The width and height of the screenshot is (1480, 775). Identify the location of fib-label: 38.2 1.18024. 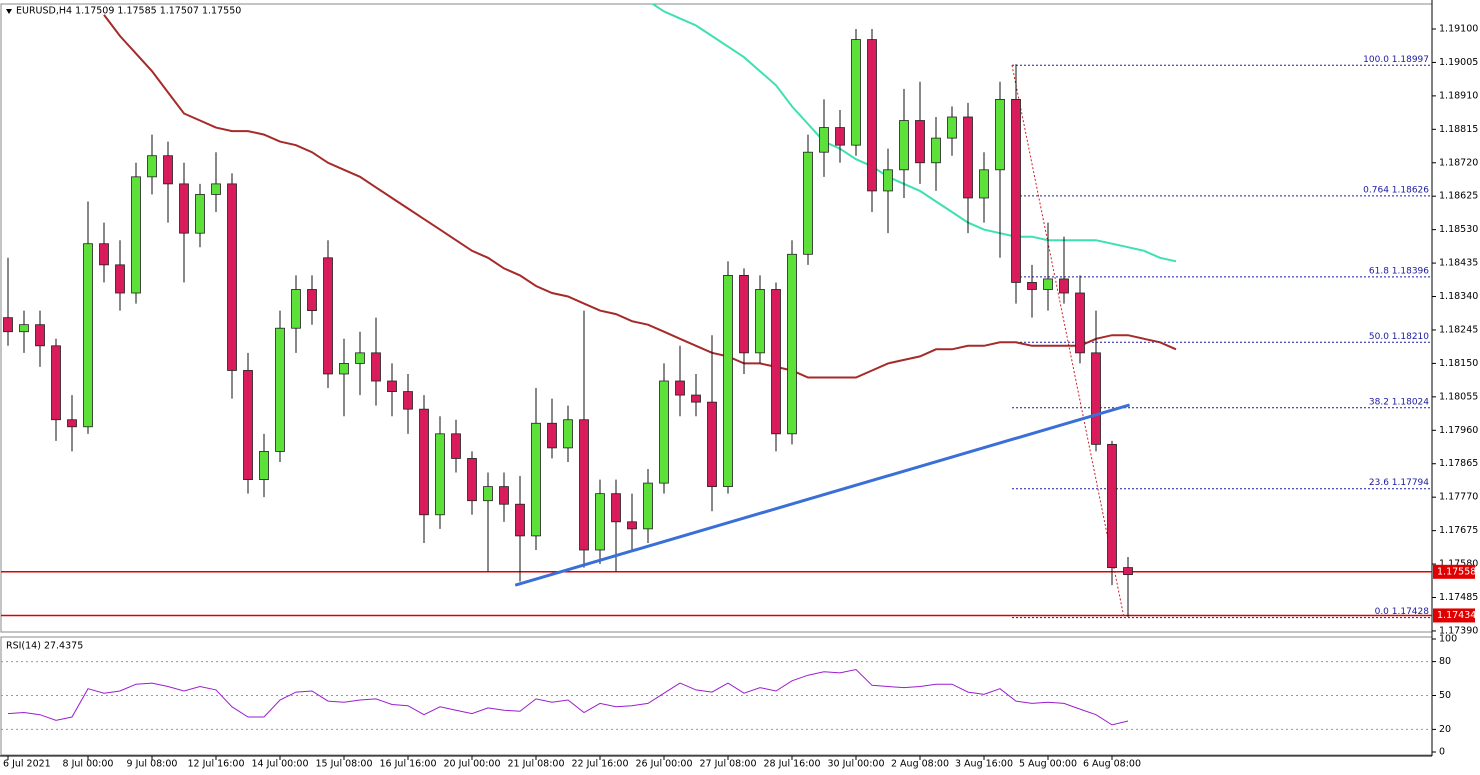
(1399, 402).